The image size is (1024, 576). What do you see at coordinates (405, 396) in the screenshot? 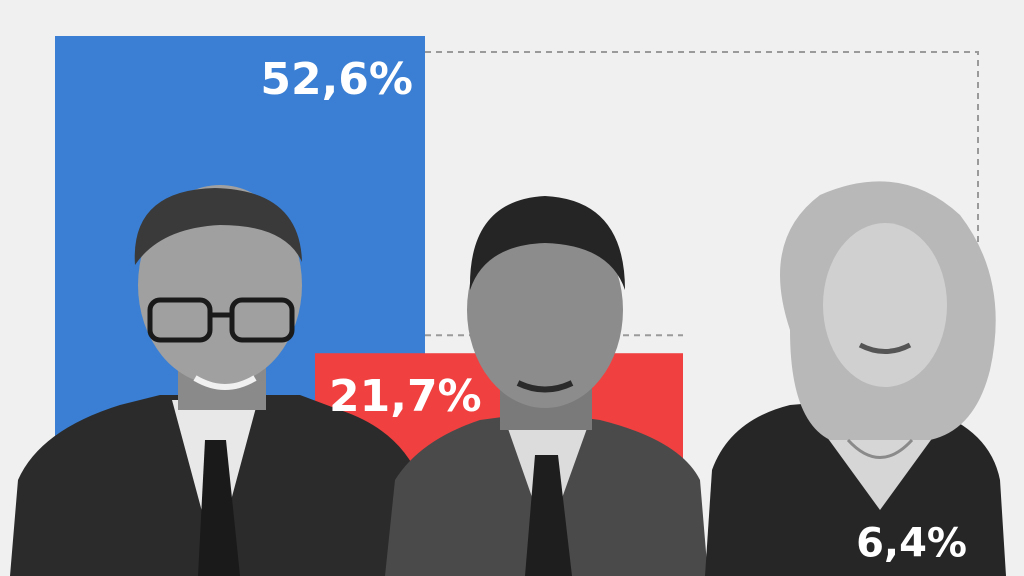
I see `bar-value-label: 21,7%` at bounding box center [405, 396].